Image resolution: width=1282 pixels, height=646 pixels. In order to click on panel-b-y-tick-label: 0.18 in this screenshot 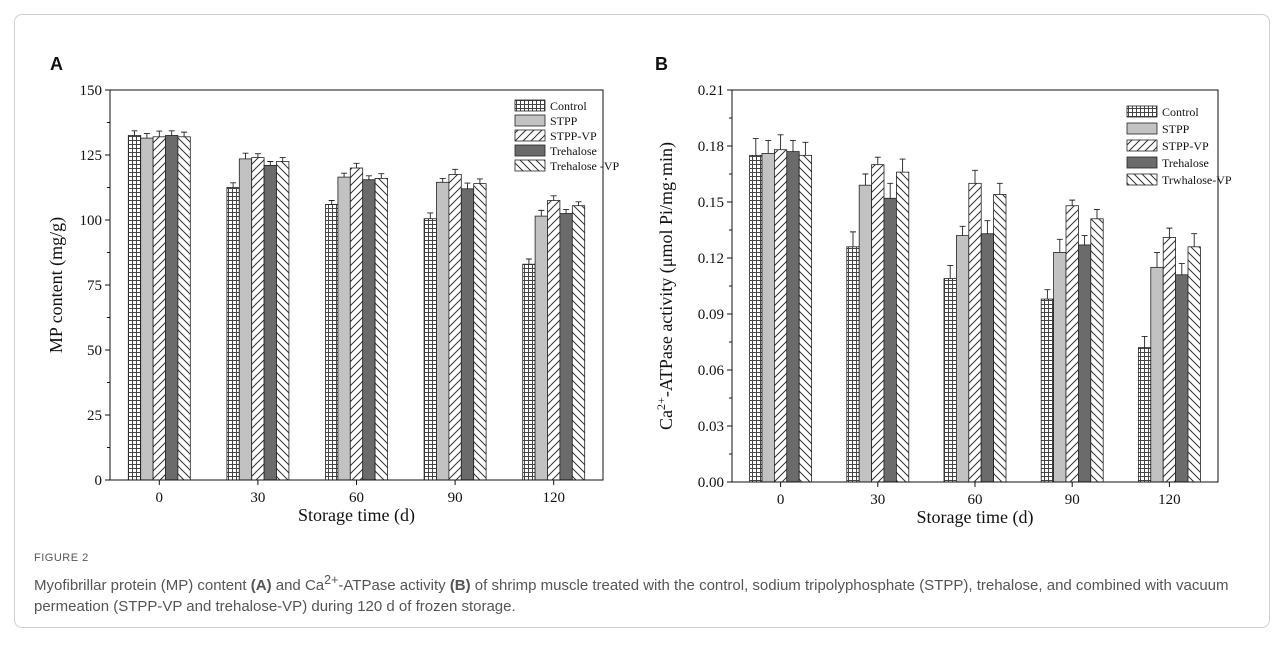, I will do `click(711, 147)`.